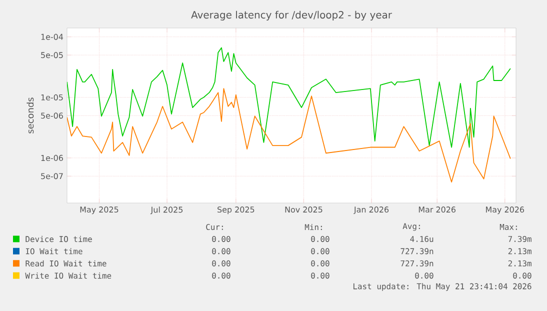 This screenshot has height=311, width=547. What do you see at coordinates (291, 15) in the screenshot?
I see `chart-title: Average latency for /dev/loop2 - by year` at bounding box center [291, 15].